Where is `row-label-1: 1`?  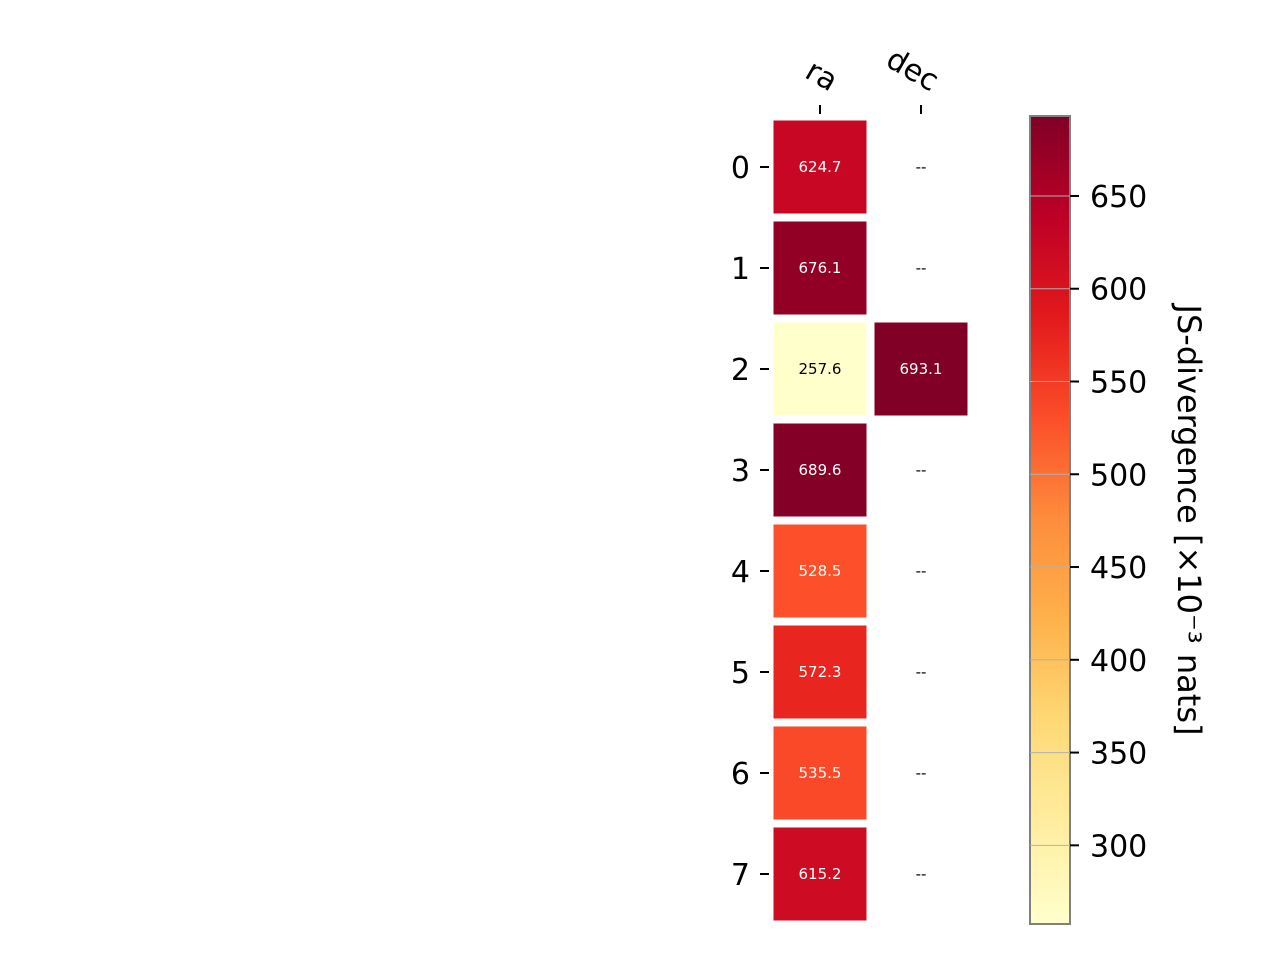
row-label-1: 1 is located at coordinates (740, 269).